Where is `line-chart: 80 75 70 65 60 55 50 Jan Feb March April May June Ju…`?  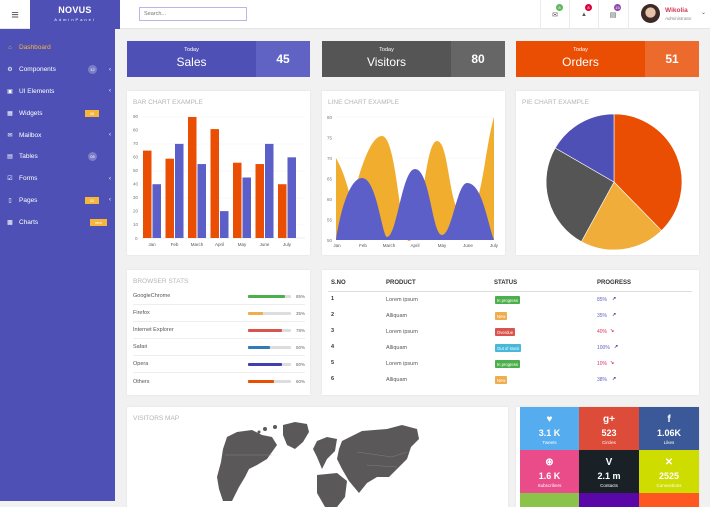 line-chart: 80 75 70 65 60 55 50 Jan Feb March April May June Ju… is located at coordinates (413, 181).